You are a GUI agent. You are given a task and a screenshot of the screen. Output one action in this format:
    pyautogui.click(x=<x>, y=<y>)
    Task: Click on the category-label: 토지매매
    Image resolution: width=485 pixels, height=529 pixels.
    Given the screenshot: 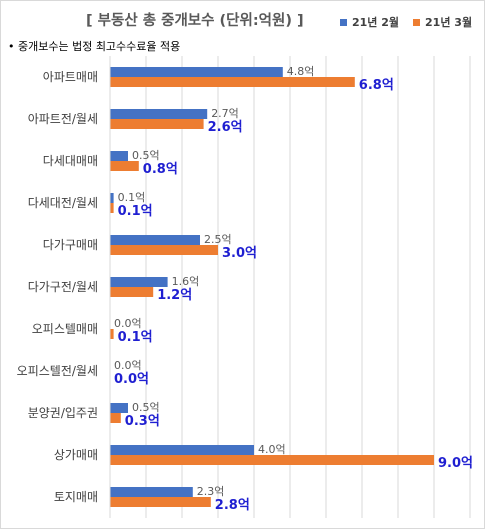 What is the action you would take?
    pyautogui.click(x=76, y=497)
    